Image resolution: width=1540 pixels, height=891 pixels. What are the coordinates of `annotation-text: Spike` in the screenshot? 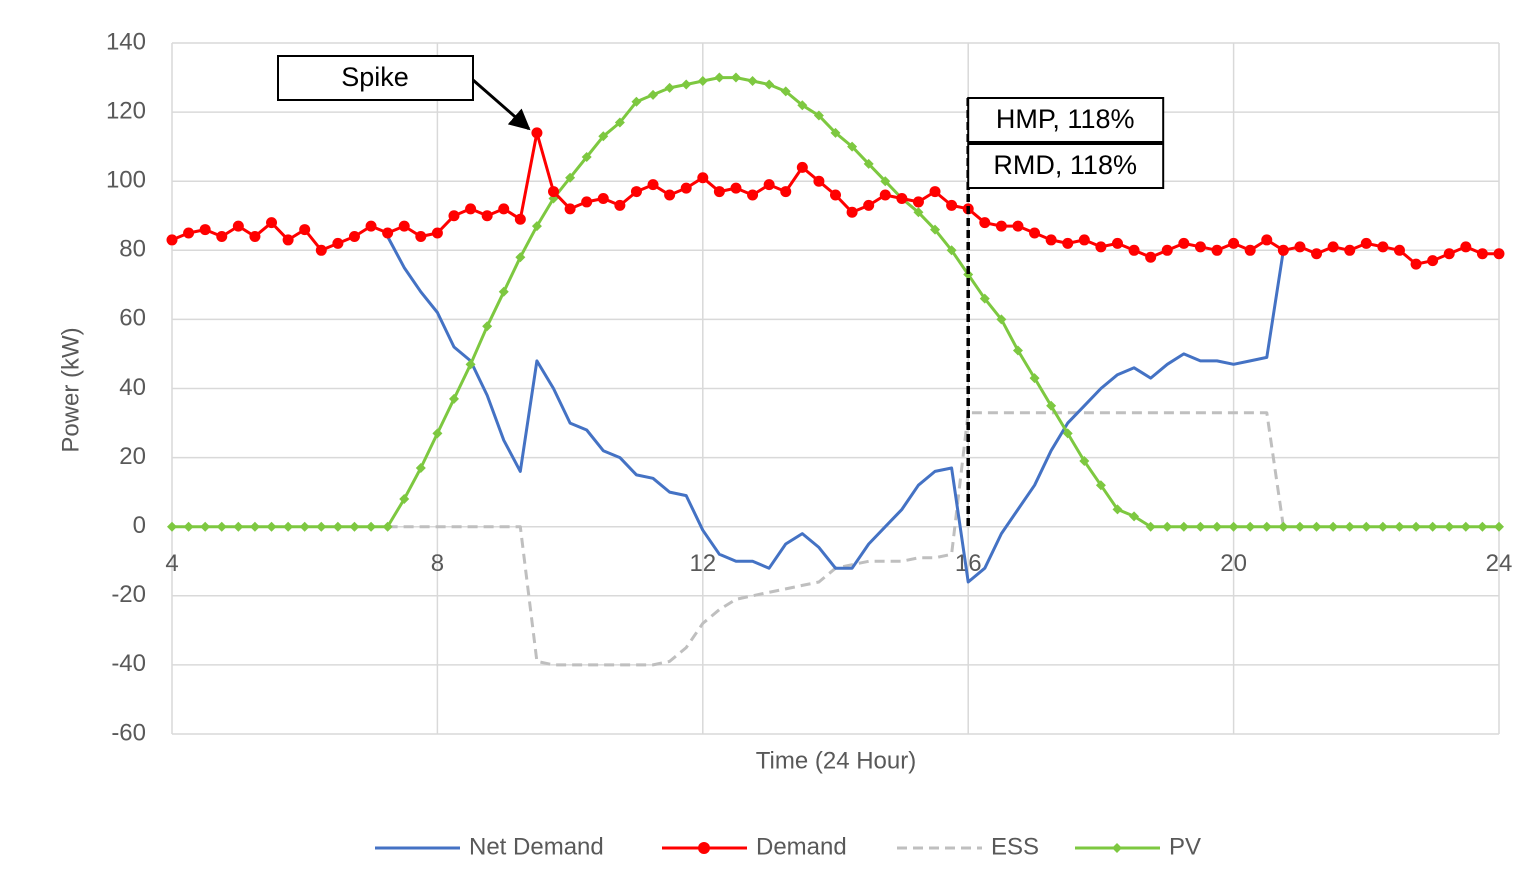 It's located at (375, 77).